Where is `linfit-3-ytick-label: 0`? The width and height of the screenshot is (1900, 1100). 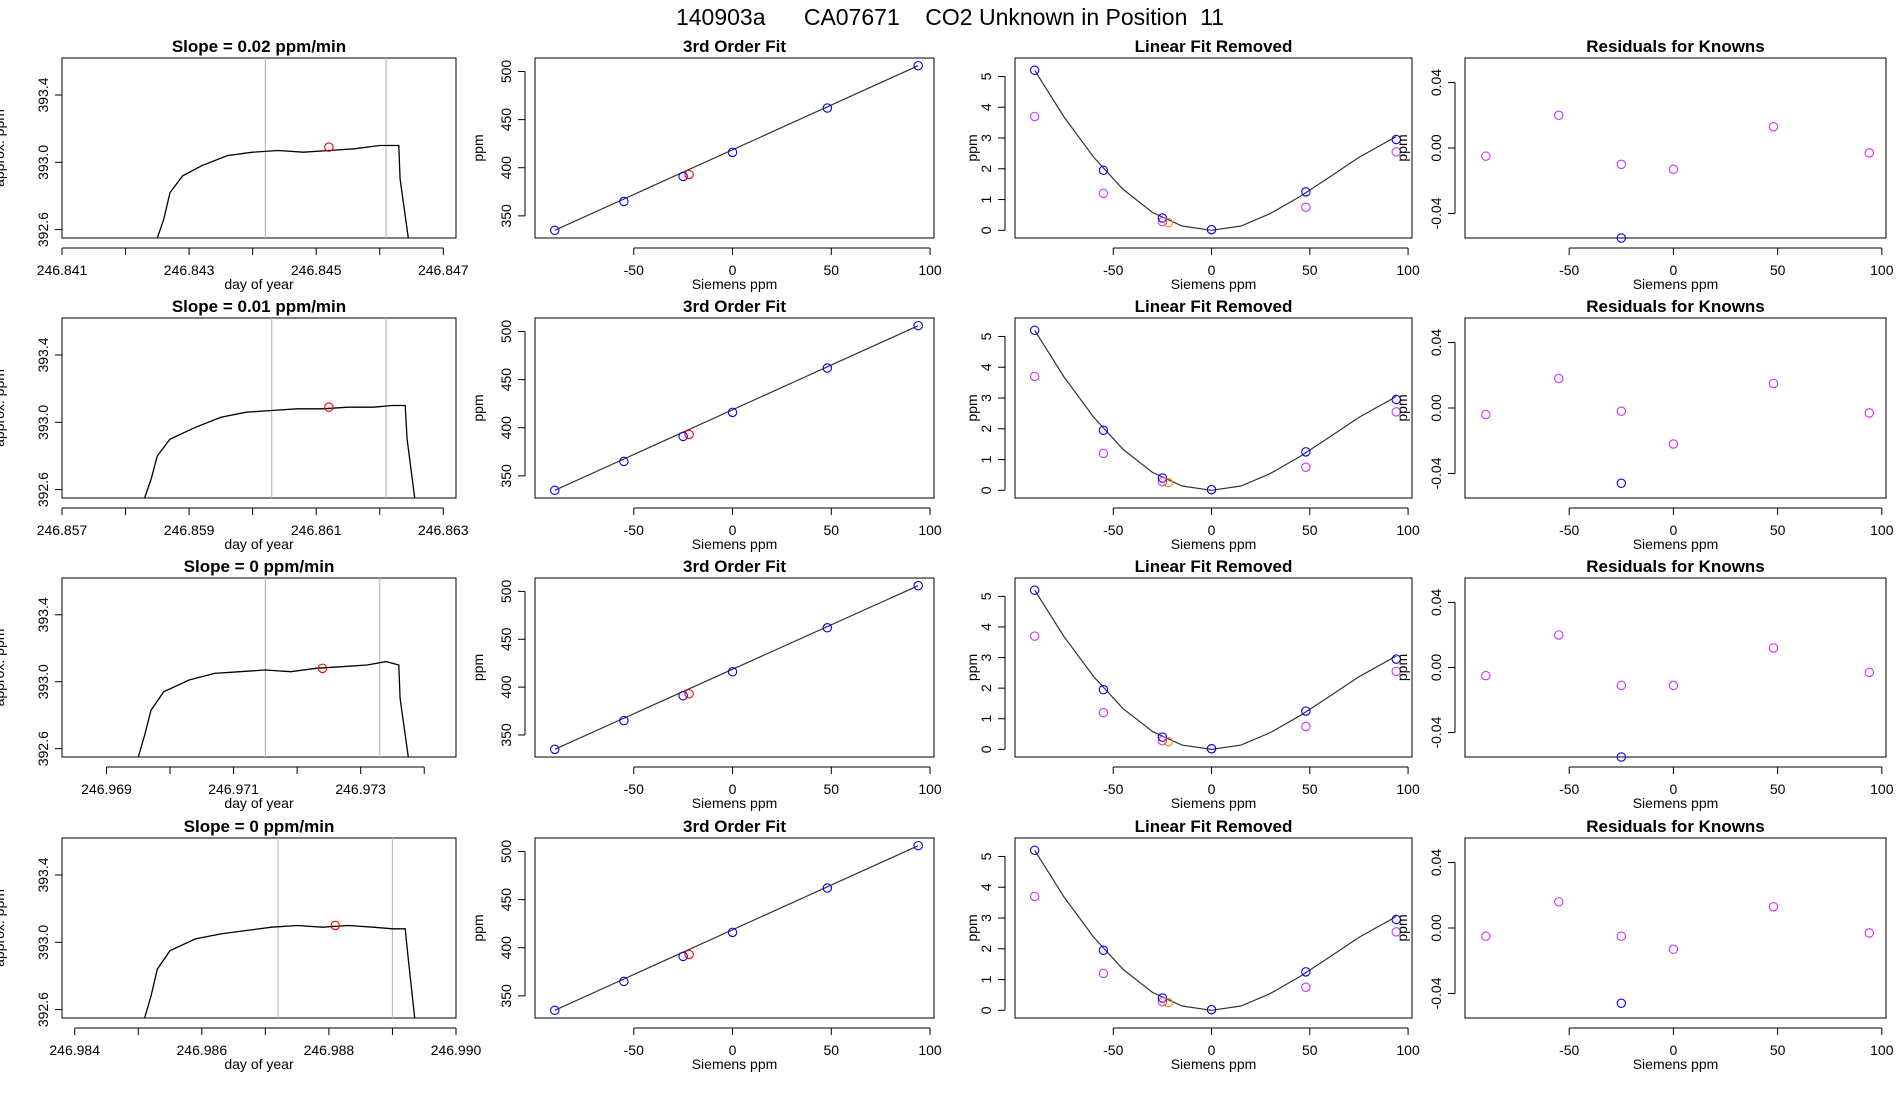 linfit-3-ytick-label: 0 is located at coordinates (986, 749).